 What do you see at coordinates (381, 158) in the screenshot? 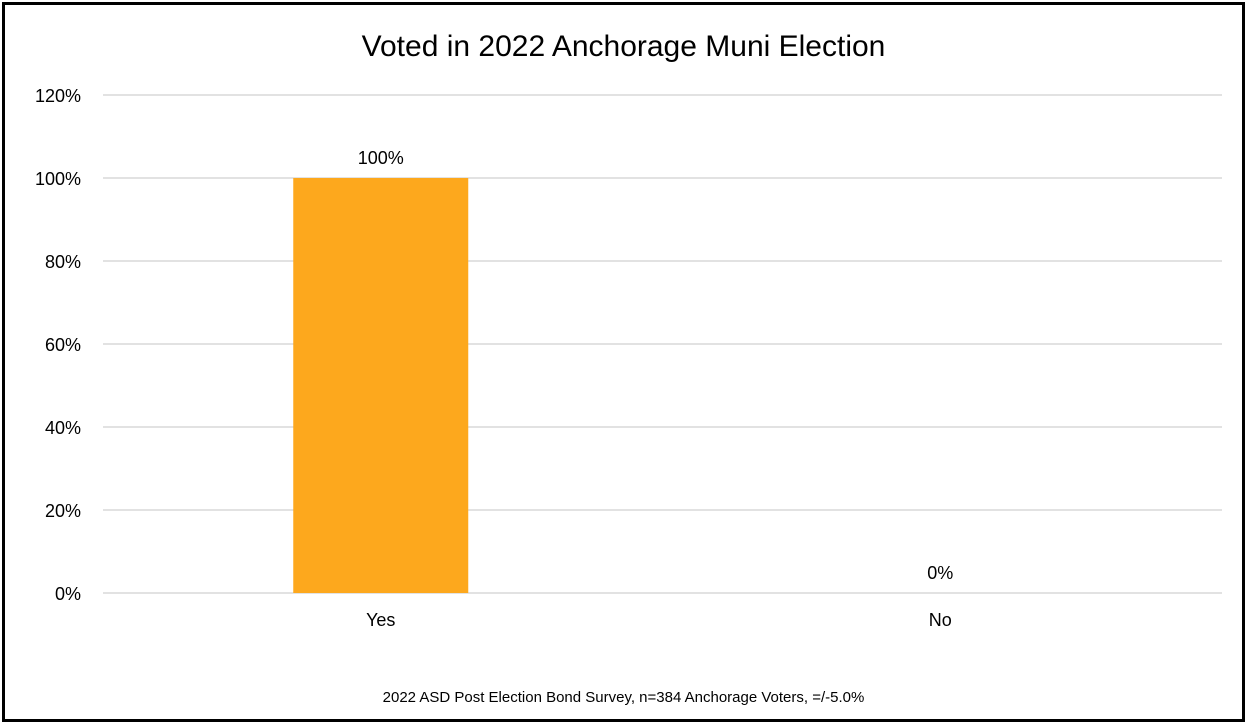
I see `data-label-yes: 100%` at bounding box center [381, 158].